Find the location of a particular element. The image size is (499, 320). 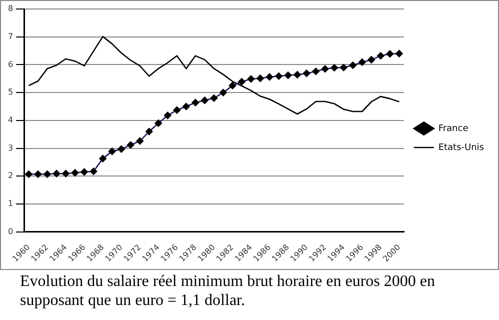

y-tick-label: 7 is located at coordinates (11, 36).